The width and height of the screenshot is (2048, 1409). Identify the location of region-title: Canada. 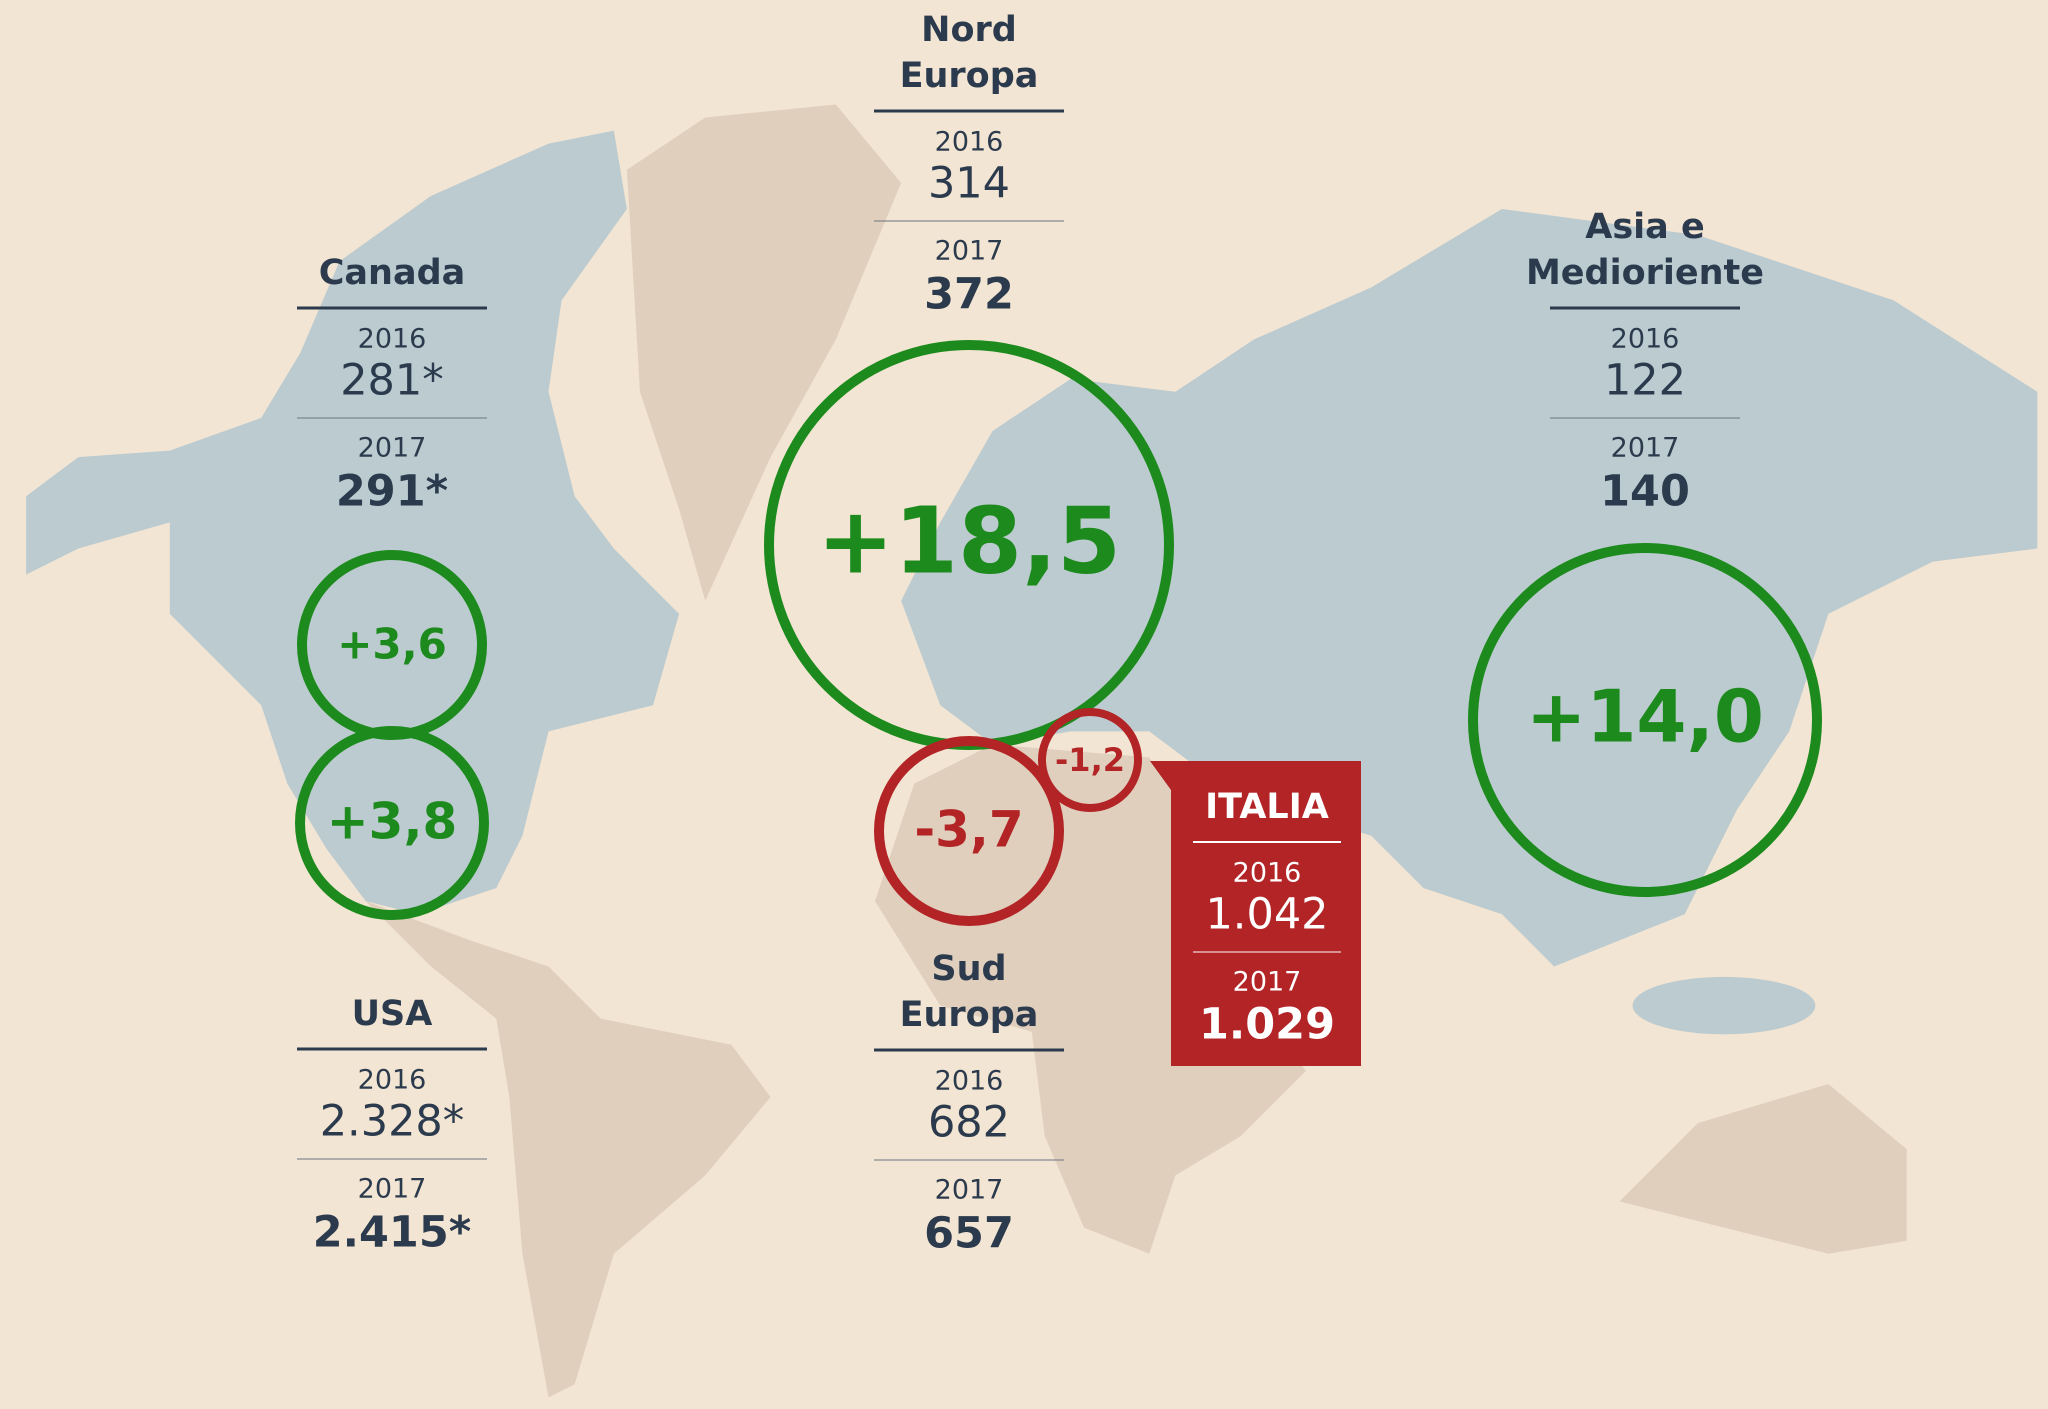
(392, 273).